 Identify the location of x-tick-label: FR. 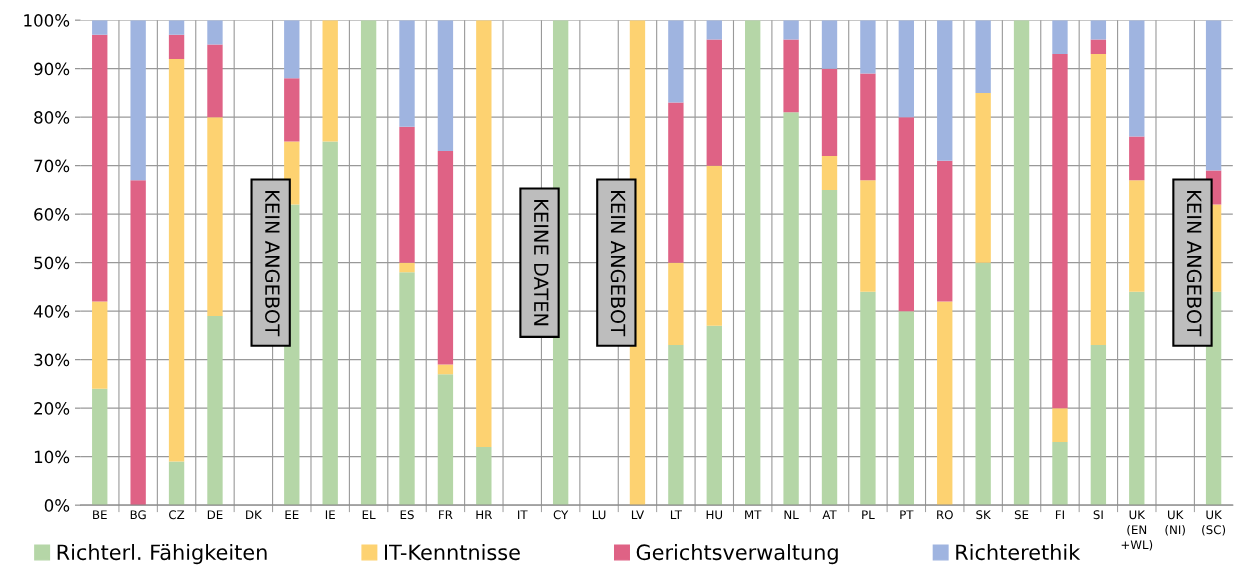
(446, 514).